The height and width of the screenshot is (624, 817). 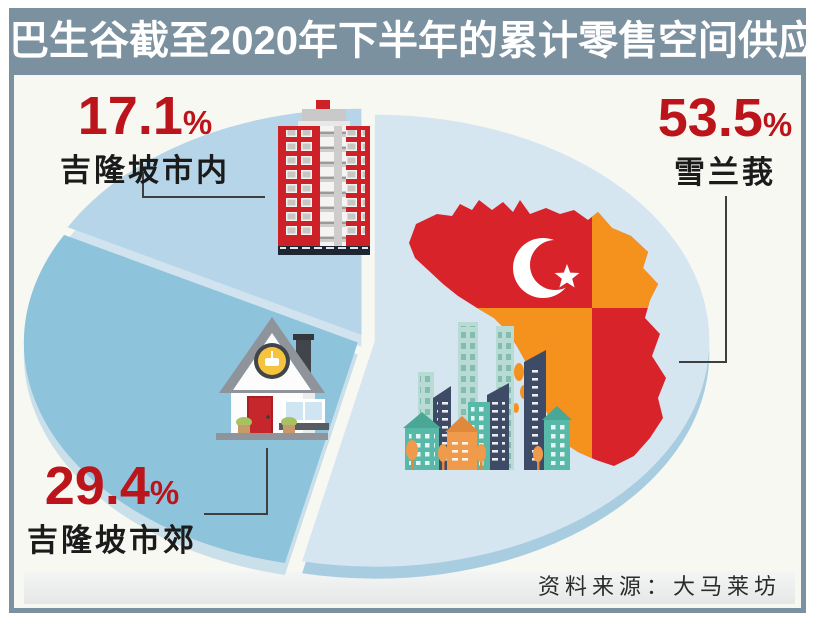 What do you see at coordinates (272, 378) in the screenshot?
I see `house-icon` at bounding box center [272, 378].